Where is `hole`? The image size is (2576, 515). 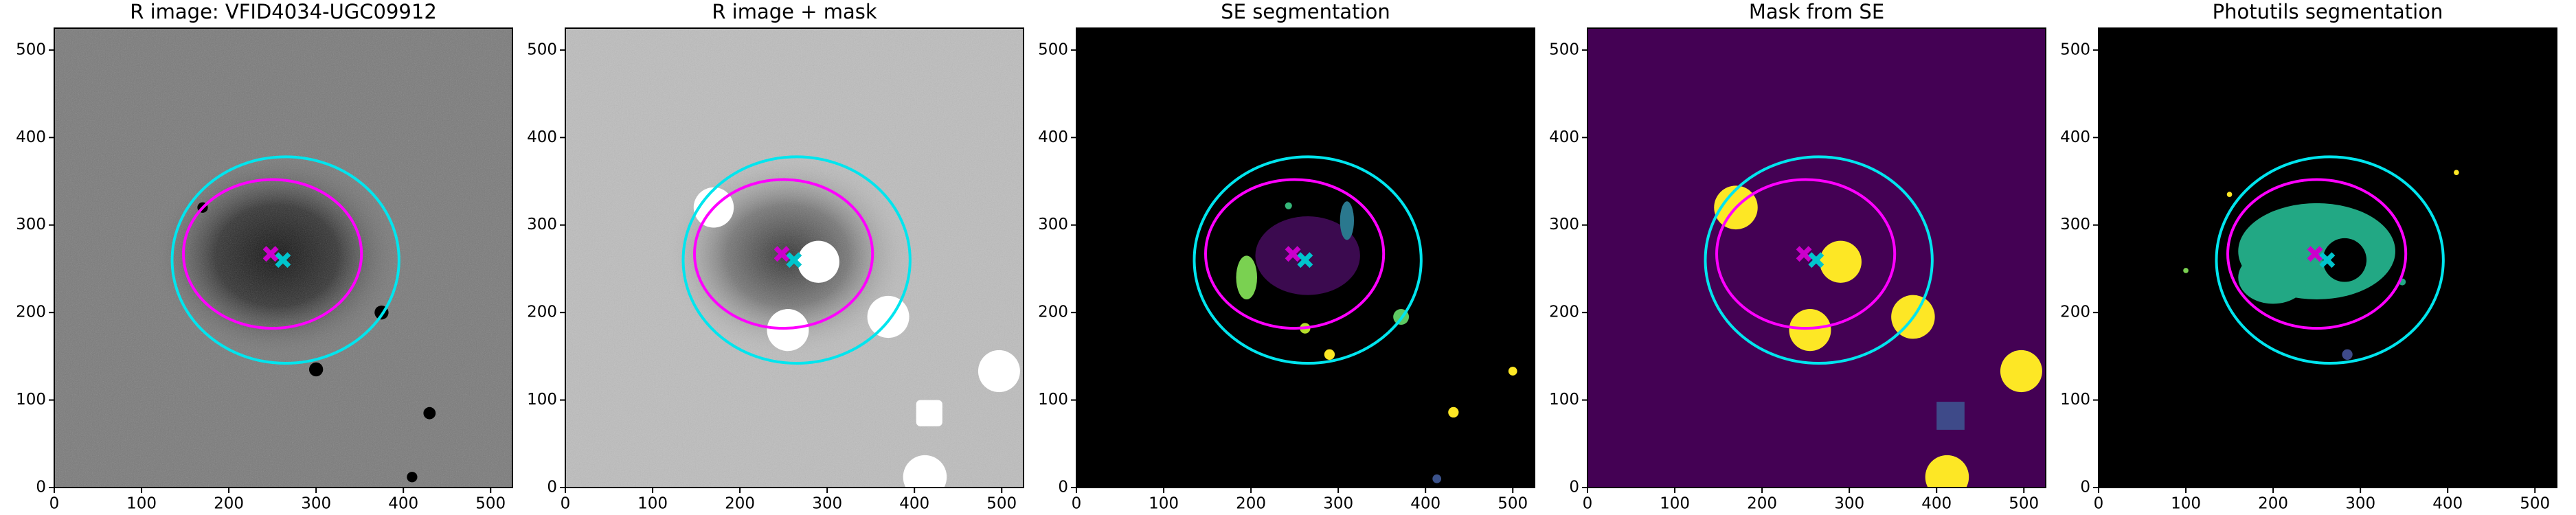 hole is located at coordinates (2345, 260).